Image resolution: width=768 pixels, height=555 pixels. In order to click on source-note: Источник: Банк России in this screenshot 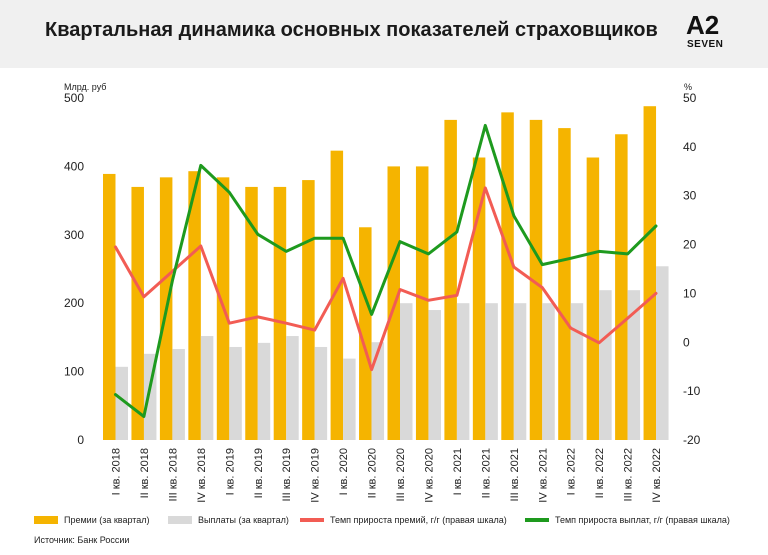, I will do `click(82, 540)`.